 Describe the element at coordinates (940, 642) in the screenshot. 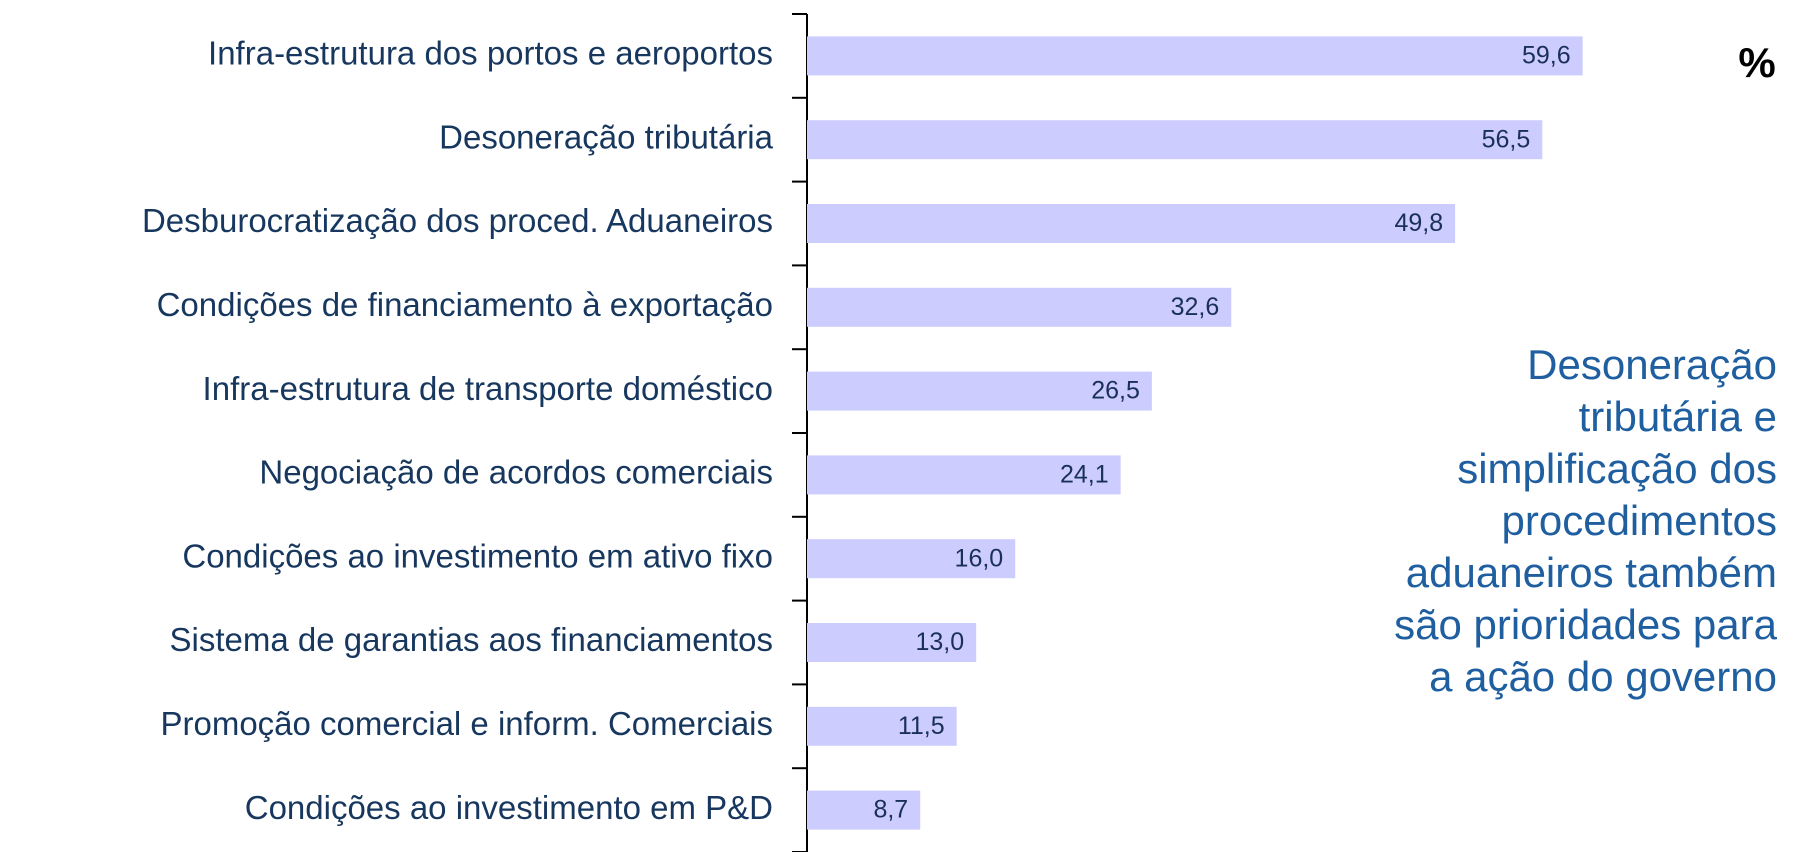

I see `value-label: 13,0` at that location.